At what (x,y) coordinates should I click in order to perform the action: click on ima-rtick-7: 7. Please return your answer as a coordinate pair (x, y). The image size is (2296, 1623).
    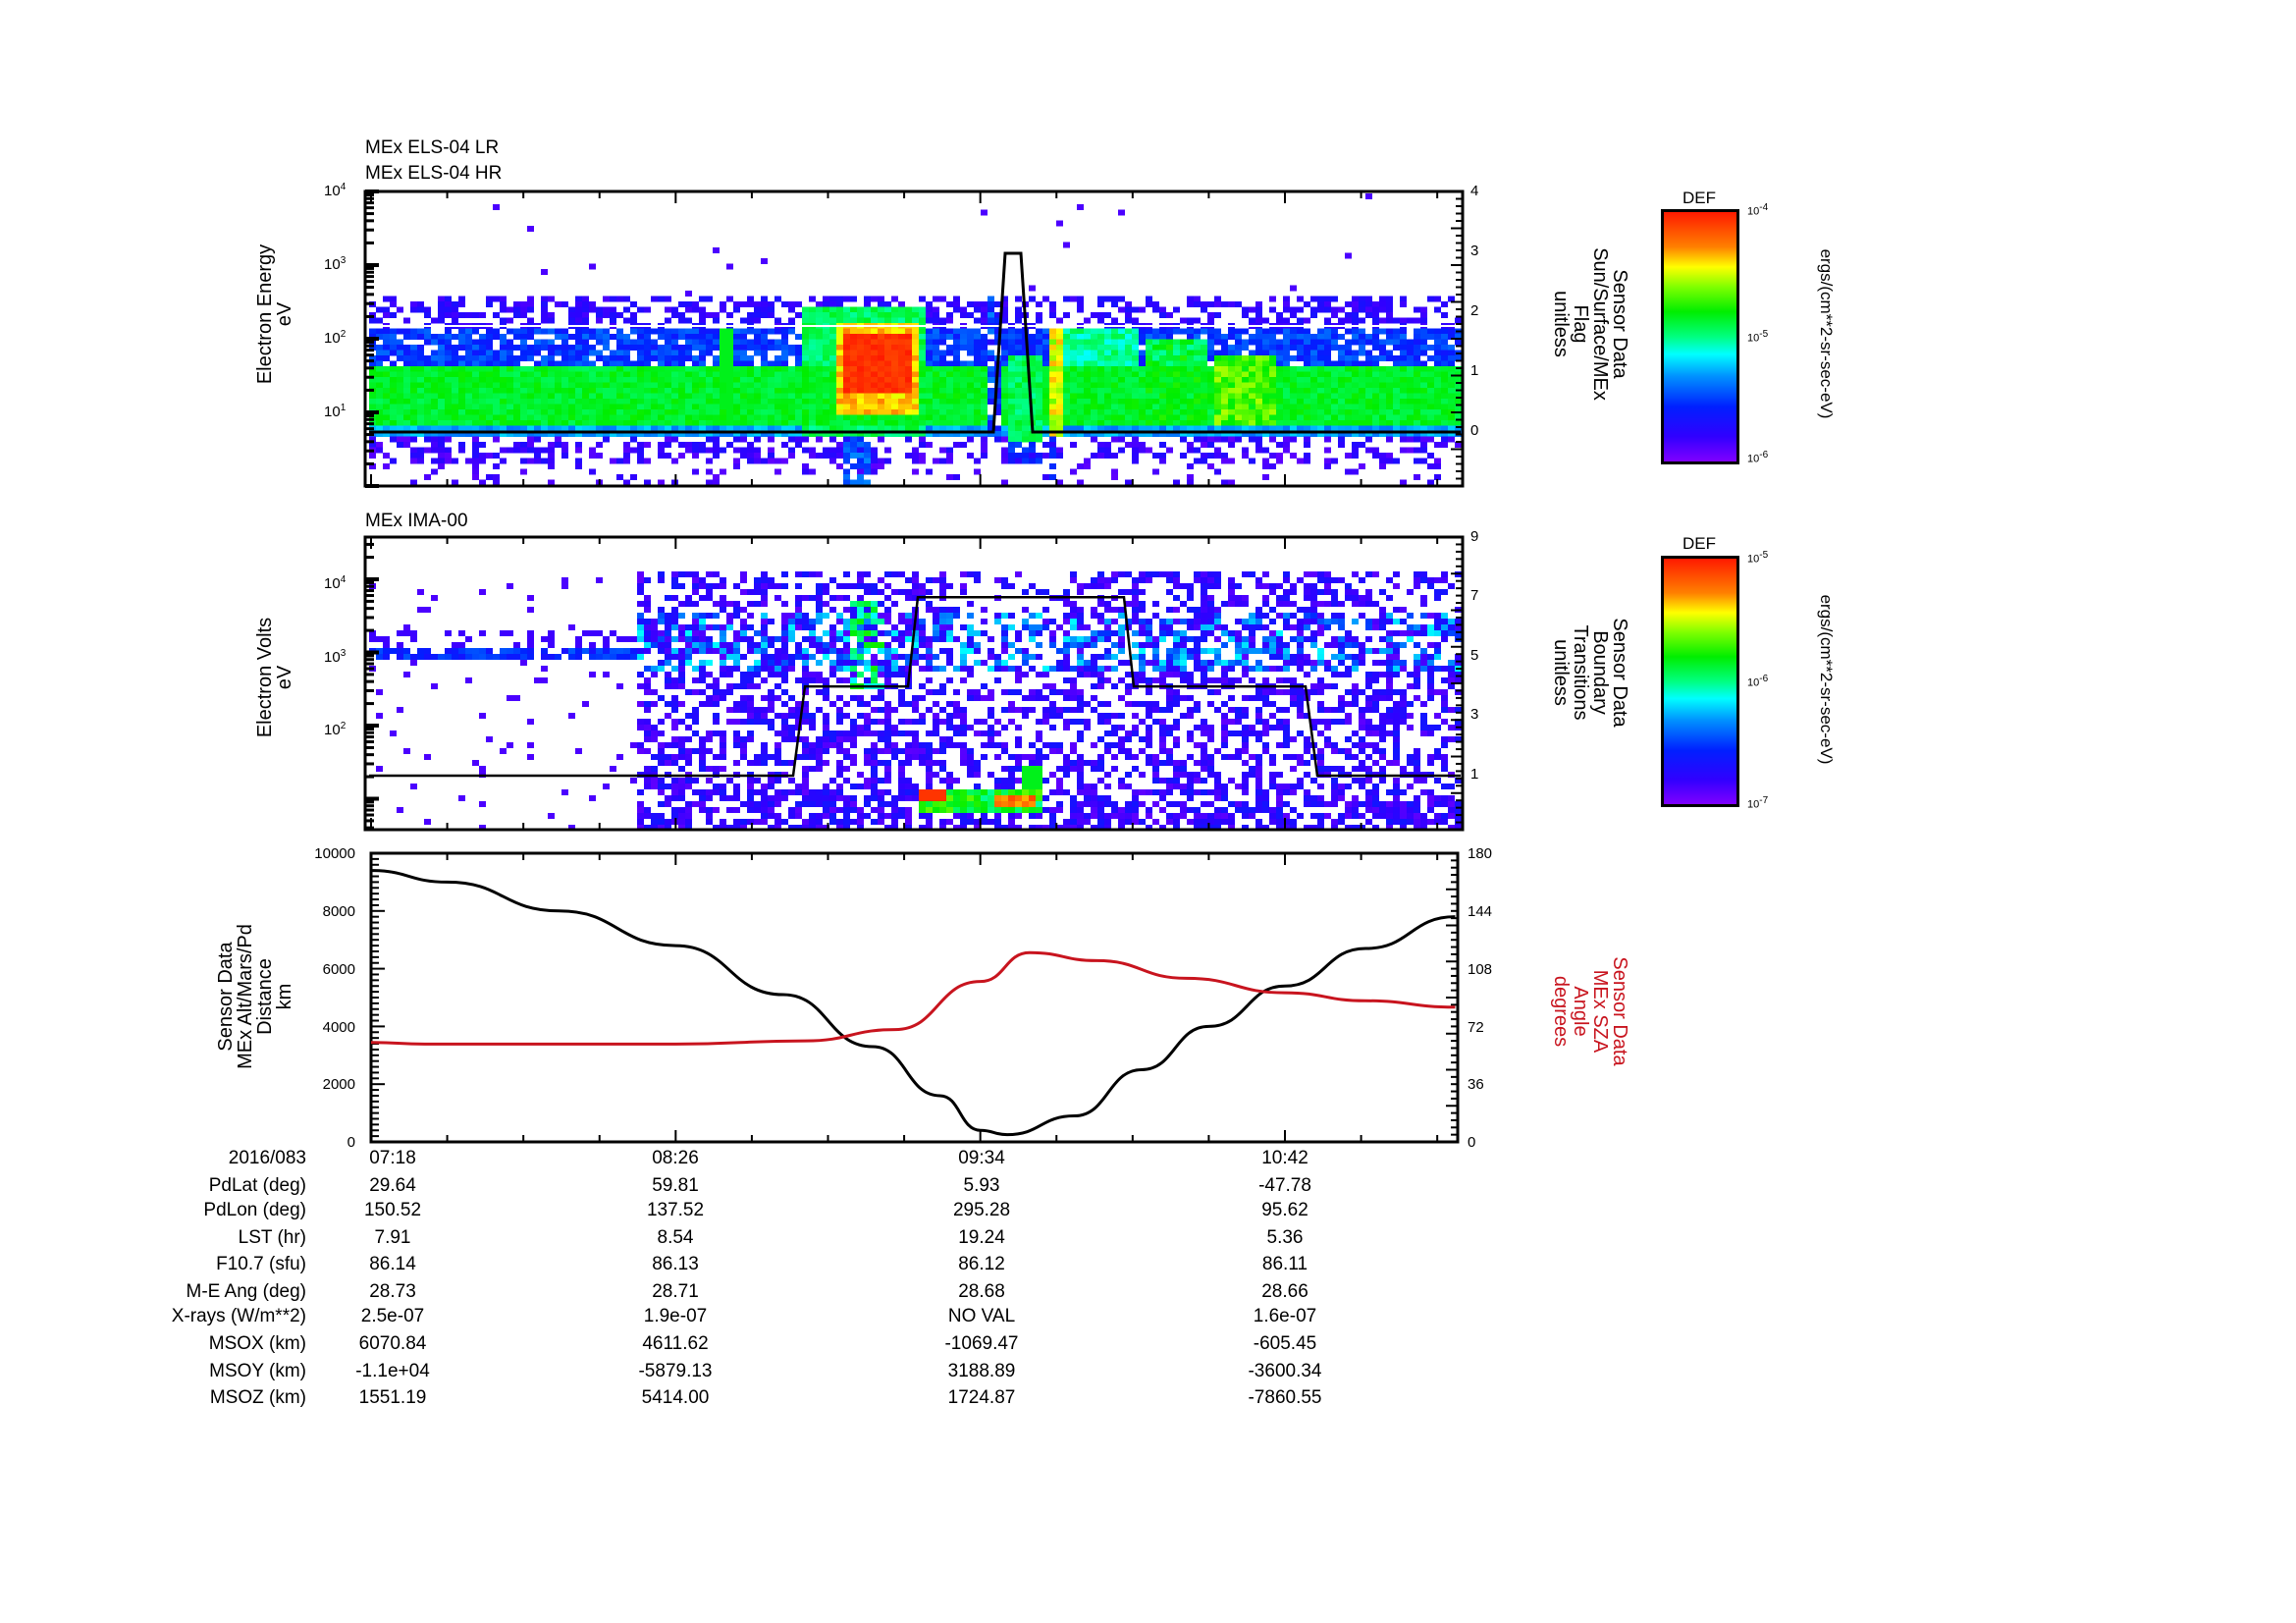
    Looking at the image, I should click on (1474, 595).